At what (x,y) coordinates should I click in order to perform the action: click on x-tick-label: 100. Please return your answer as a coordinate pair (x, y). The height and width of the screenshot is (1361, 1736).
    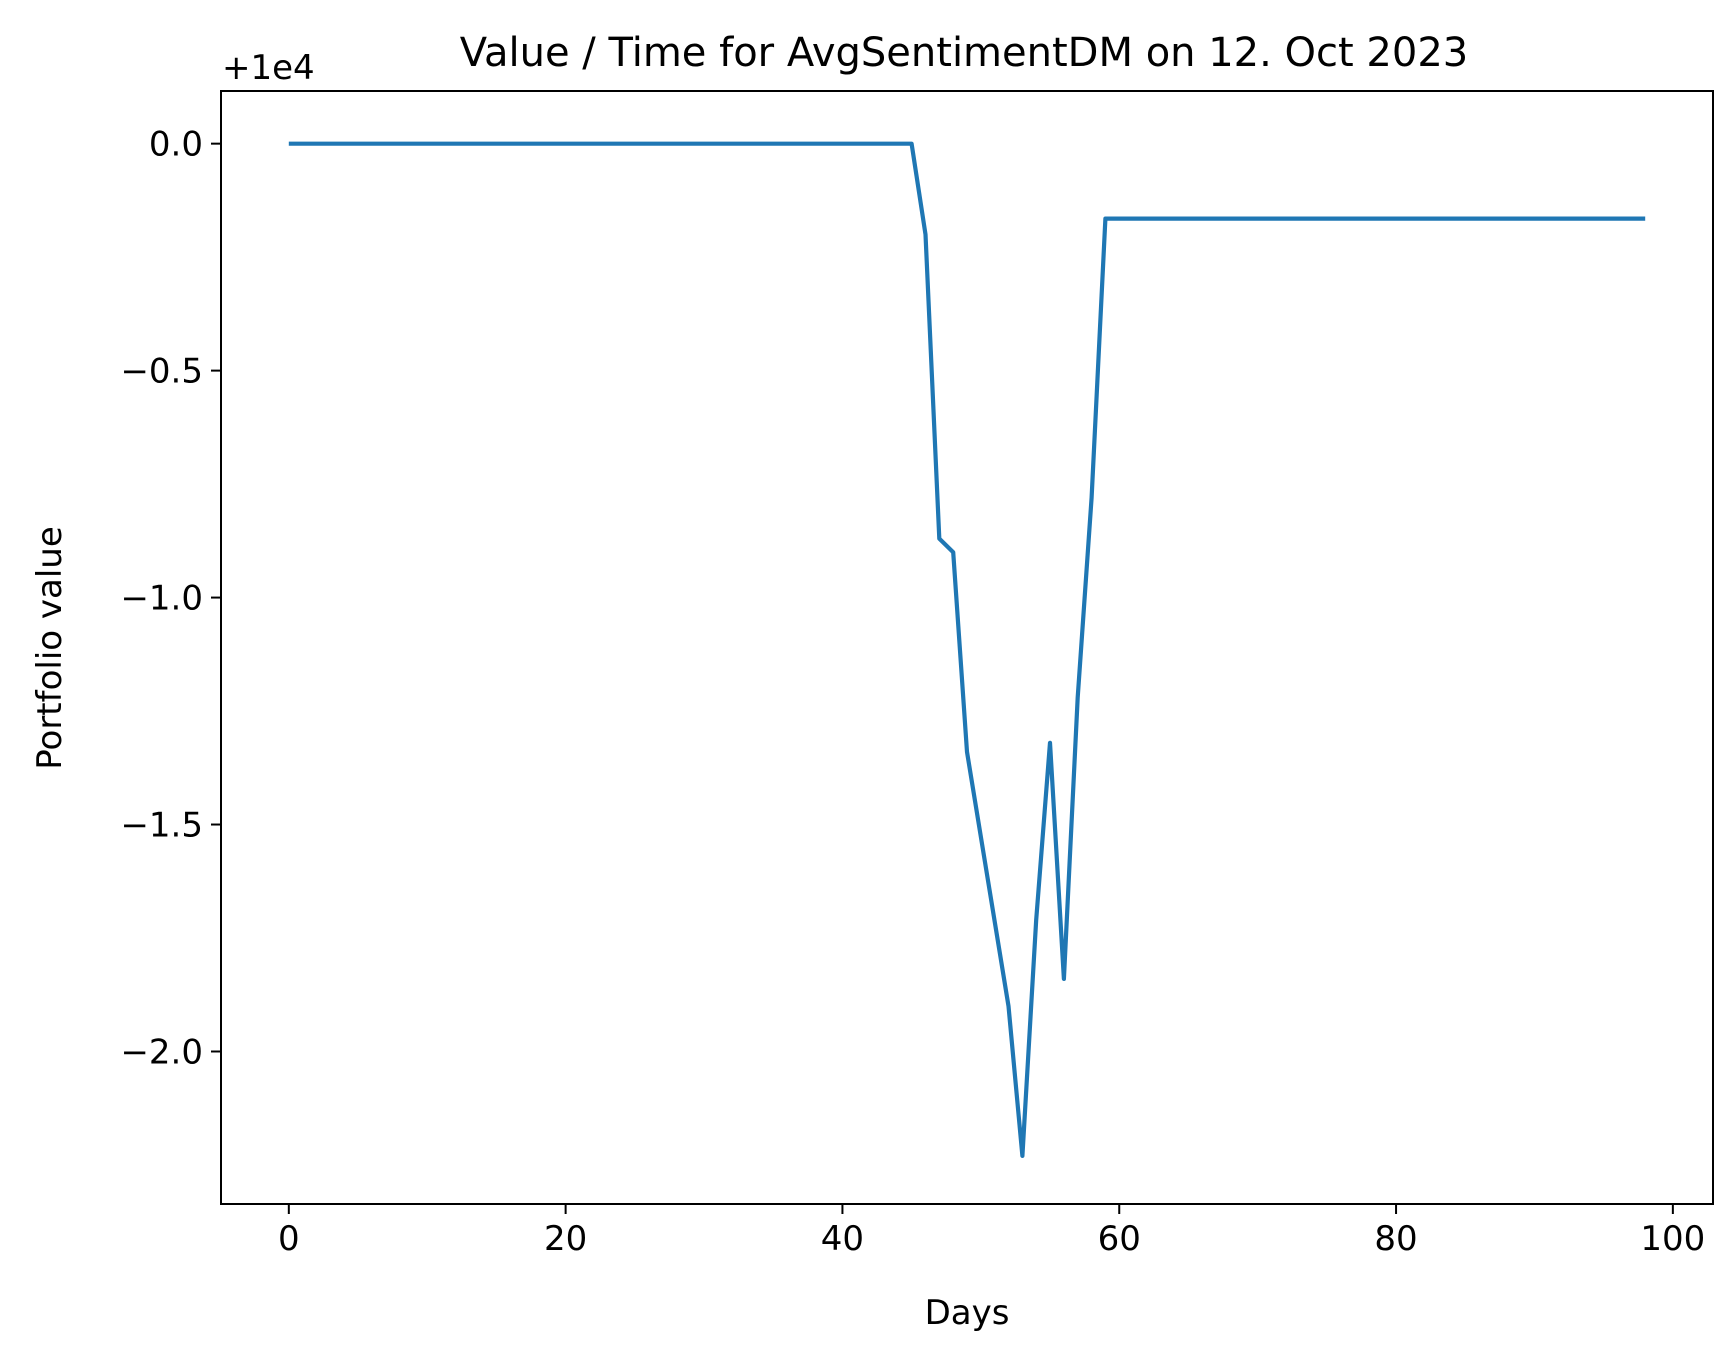
    Looking at the image, I should click on (1672, 1239).